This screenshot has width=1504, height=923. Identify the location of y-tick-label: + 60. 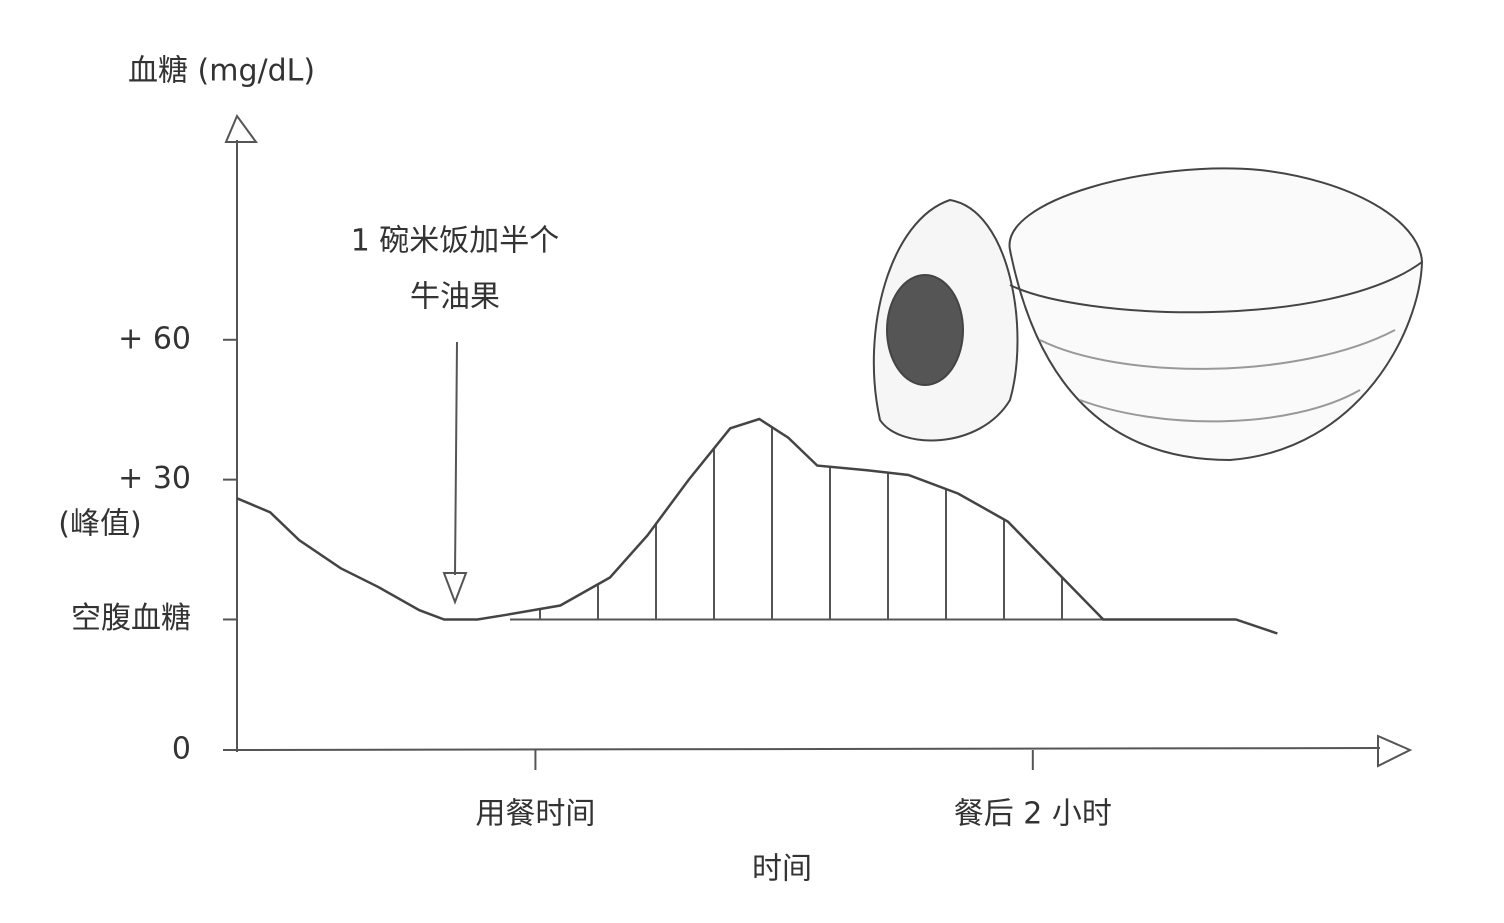
(154, 338).